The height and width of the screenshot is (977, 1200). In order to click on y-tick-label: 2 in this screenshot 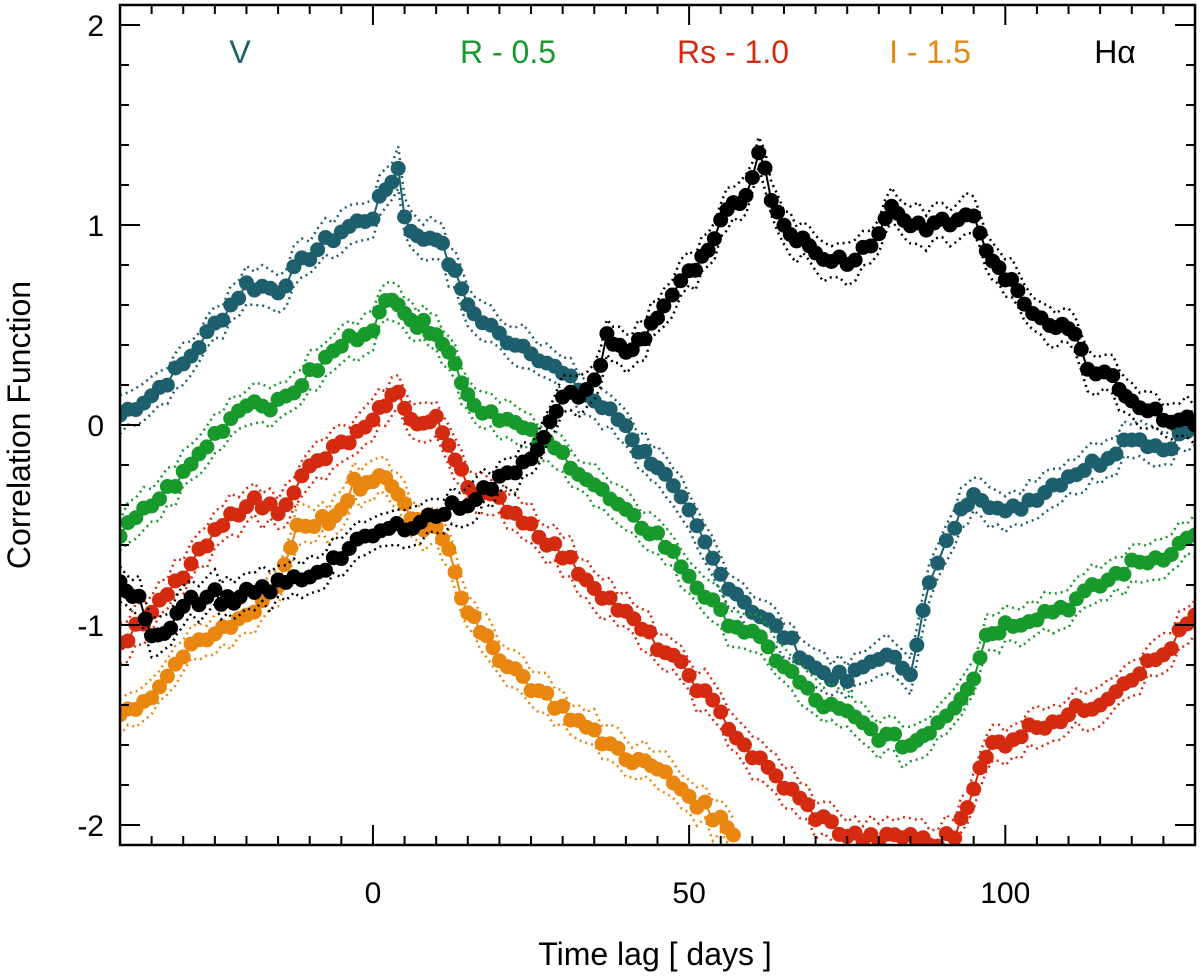, I will do `click(95, 26)`.